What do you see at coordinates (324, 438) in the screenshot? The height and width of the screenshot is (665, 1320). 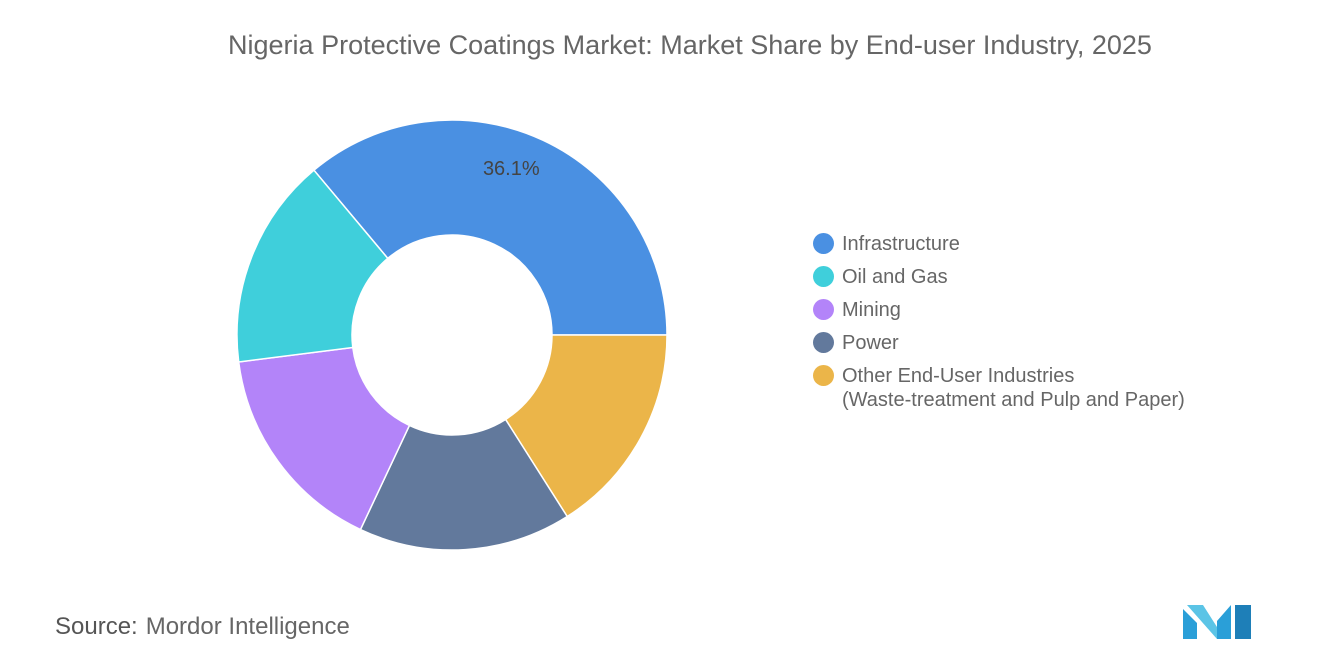 I see `slice-mining` at bounding box center [324, 438].